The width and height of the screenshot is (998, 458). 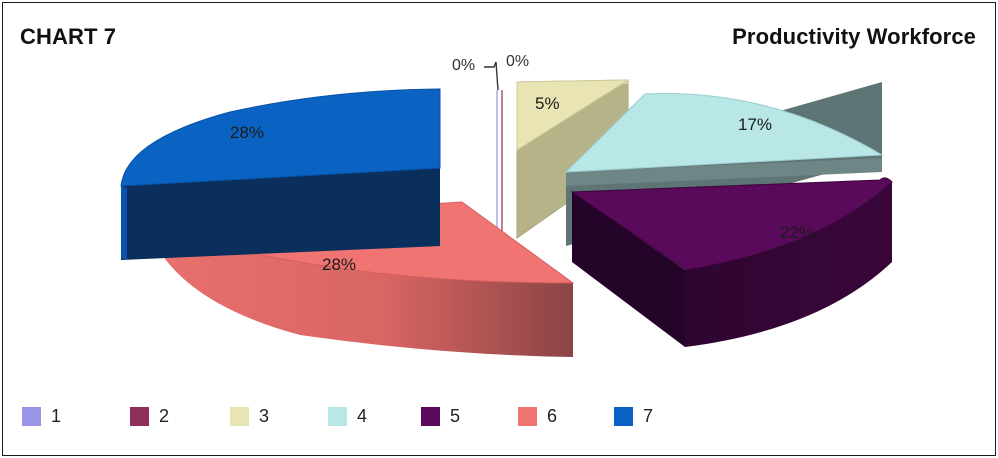 What do you see at coordinates (247, 132) in the screenshot?
I see `slice-7-label: 28%` at bounding box center [247, 132].